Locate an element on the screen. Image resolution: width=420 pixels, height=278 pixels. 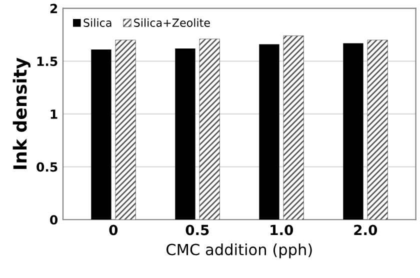
y-axis-title: Ink density is located at coordinates (21, 113).